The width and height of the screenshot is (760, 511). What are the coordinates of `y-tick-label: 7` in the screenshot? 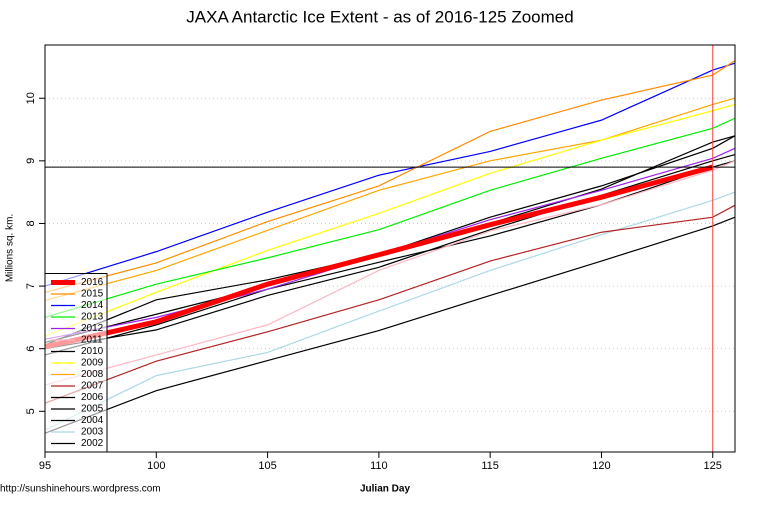 It's located at (31, 286).